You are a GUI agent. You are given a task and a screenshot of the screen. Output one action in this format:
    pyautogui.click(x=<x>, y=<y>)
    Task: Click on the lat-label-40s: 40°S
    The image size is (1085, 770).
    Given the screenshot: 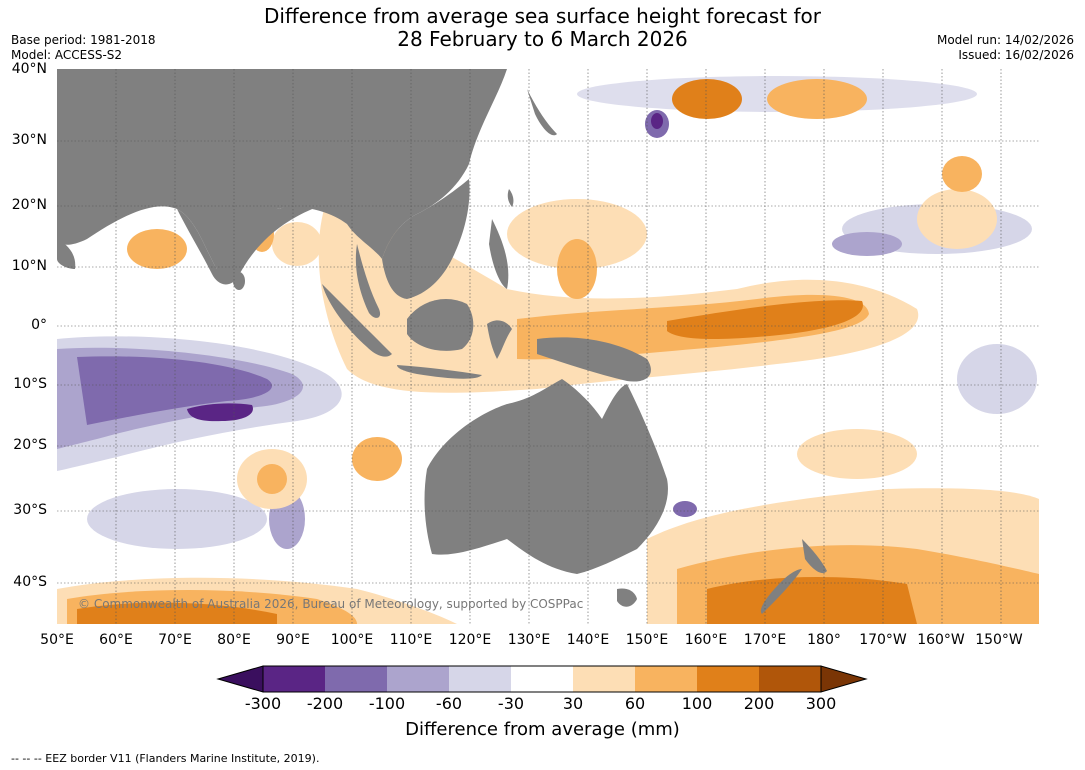 What is the action you would take?
    pyautogui.click(x=30, y=582)
    